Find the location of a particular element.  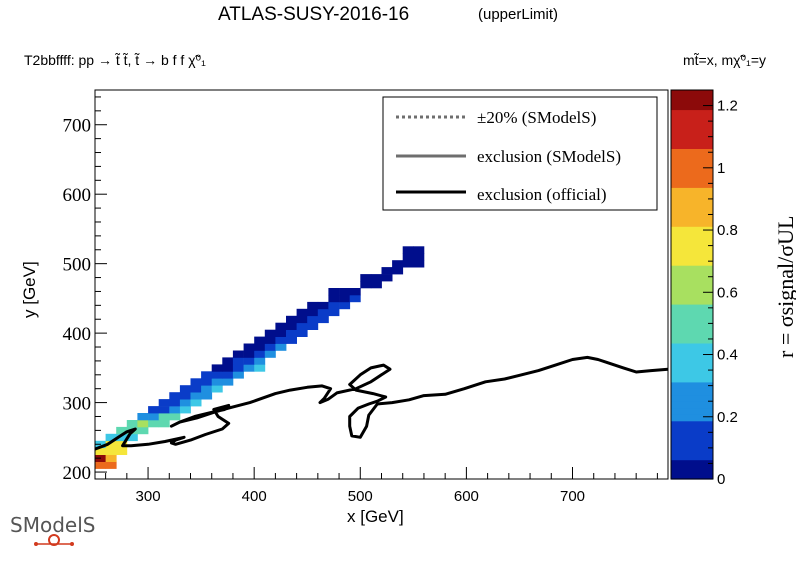

z-tick-label: 0.6 is located at coordinates (727, 292).